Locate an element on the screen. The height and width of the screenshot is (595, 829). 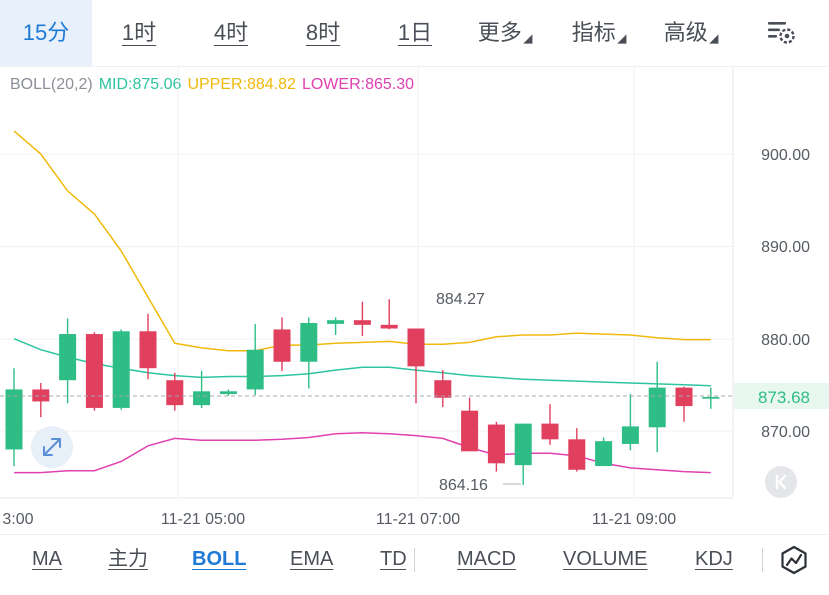
timeframe-bar: 15分 1时 4时 8时 1日 更多 ◢ 指标 ◢ 高级 ◢ is located at coordinates (414, 33).